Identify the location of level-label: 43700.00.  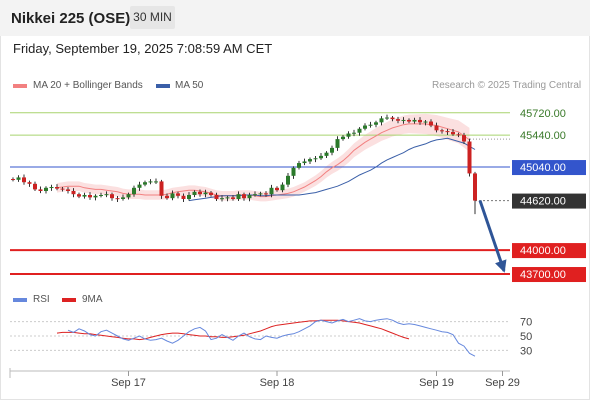
(543, 275).